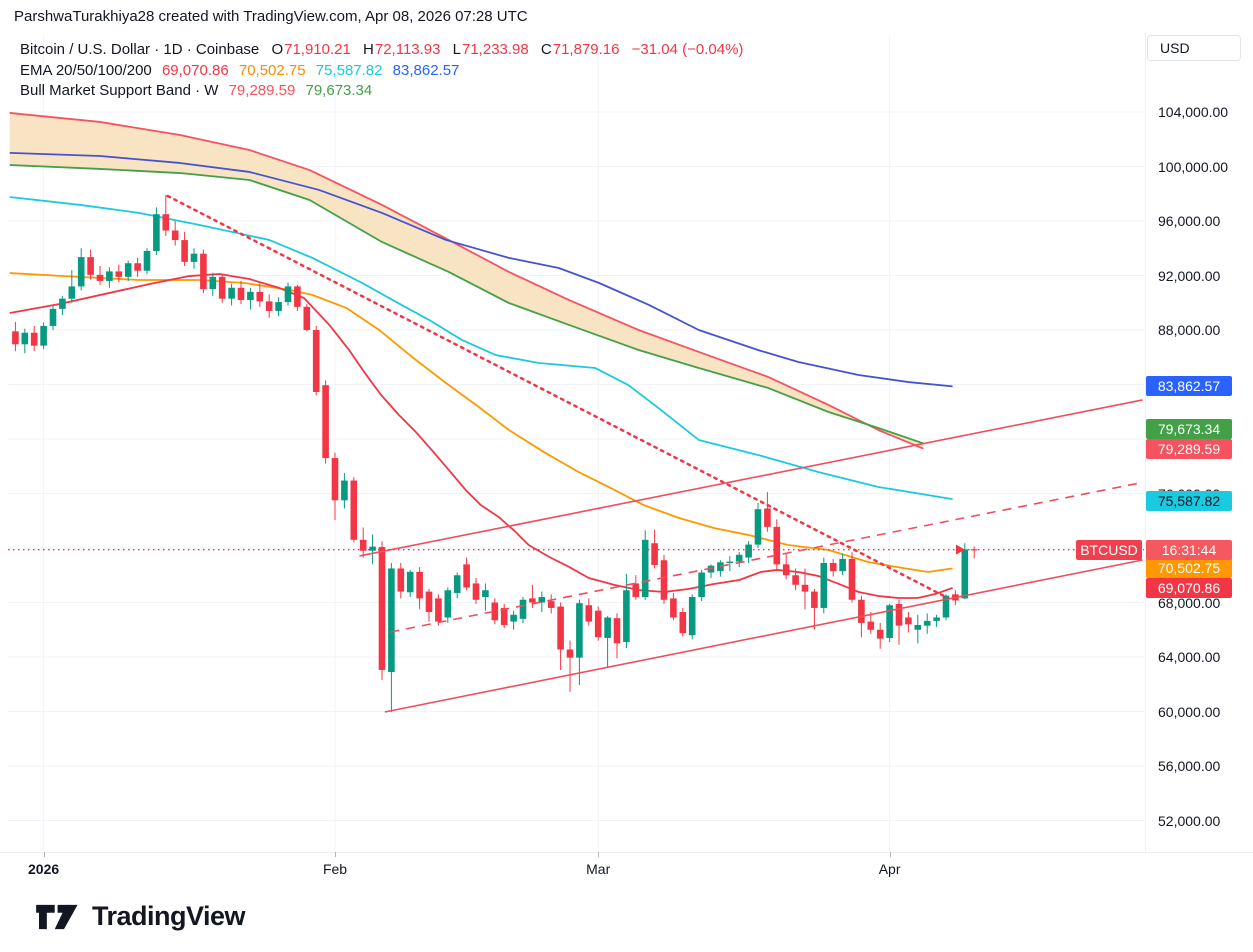 The width and height of the screenshot is (1253, 952). Describe the element at coordinates (1189, 429) in the screenshot. I see `price-badge: 79,673.34` at that location.